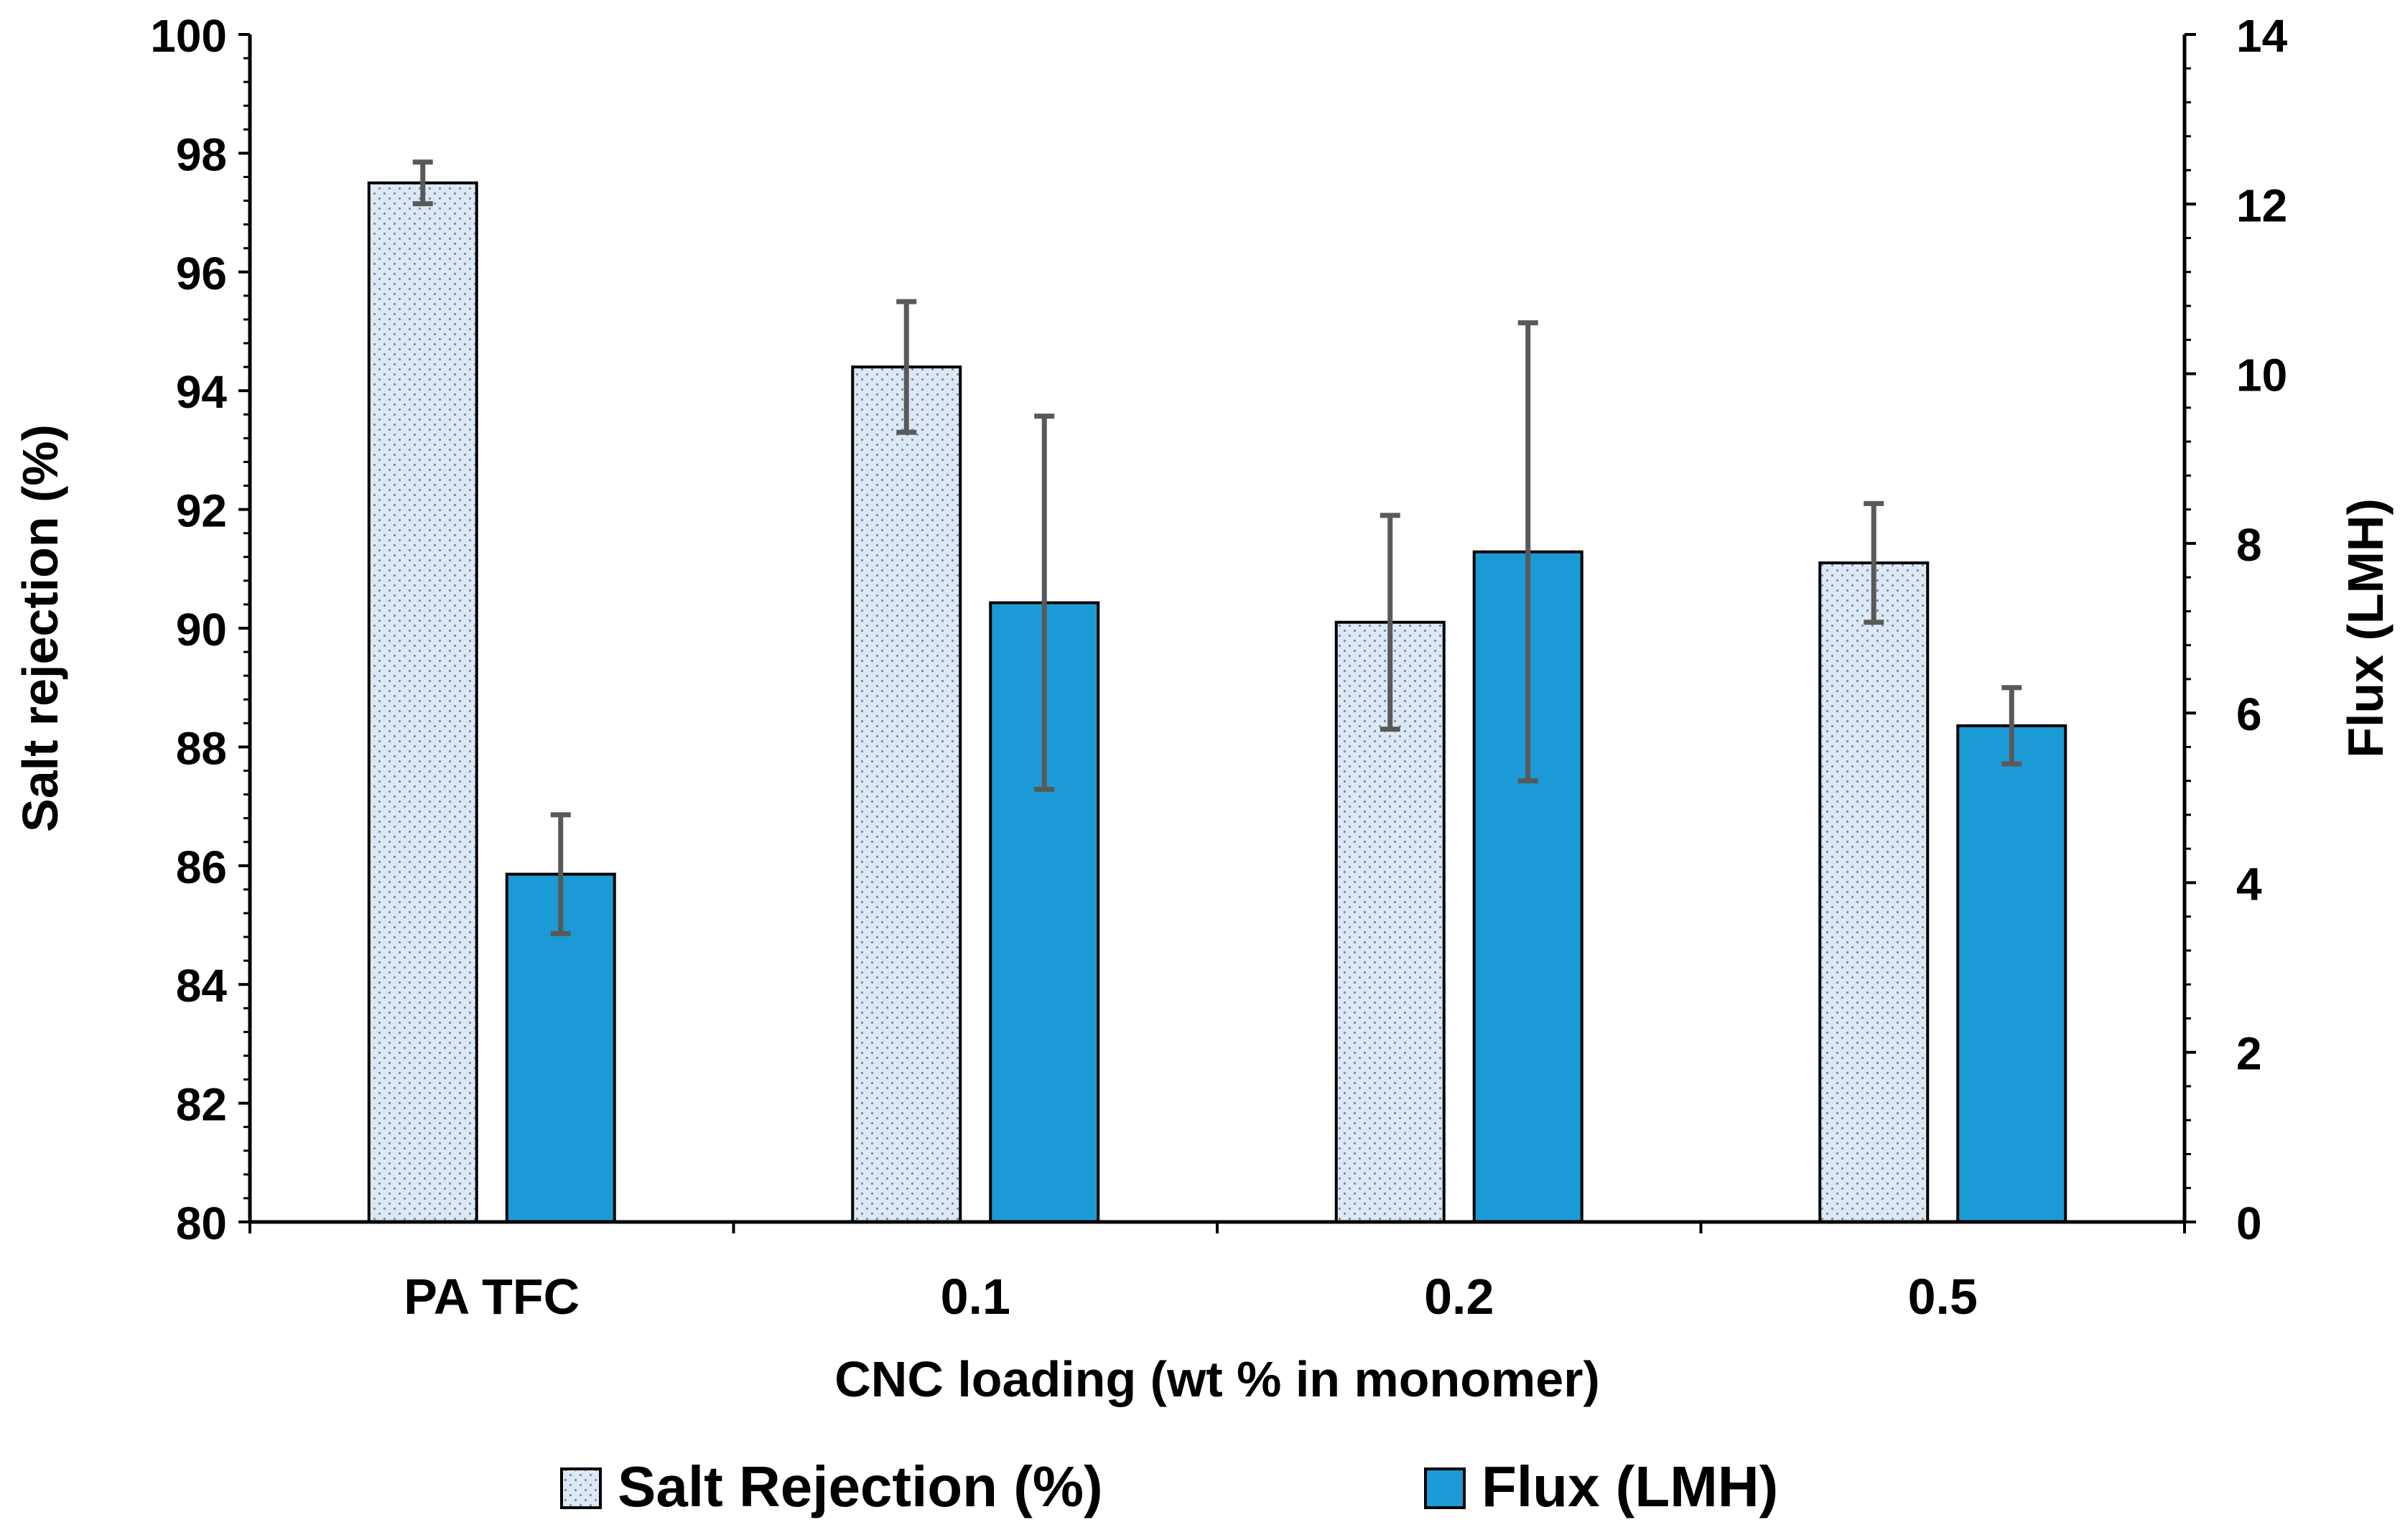 Image resolution: width=2405 pixels, height=1540 pixels. What do you see at coordinates (202, 986) in the screenshot?
I see `y-left-tick-label: 84` at bounding box center [202, 986].